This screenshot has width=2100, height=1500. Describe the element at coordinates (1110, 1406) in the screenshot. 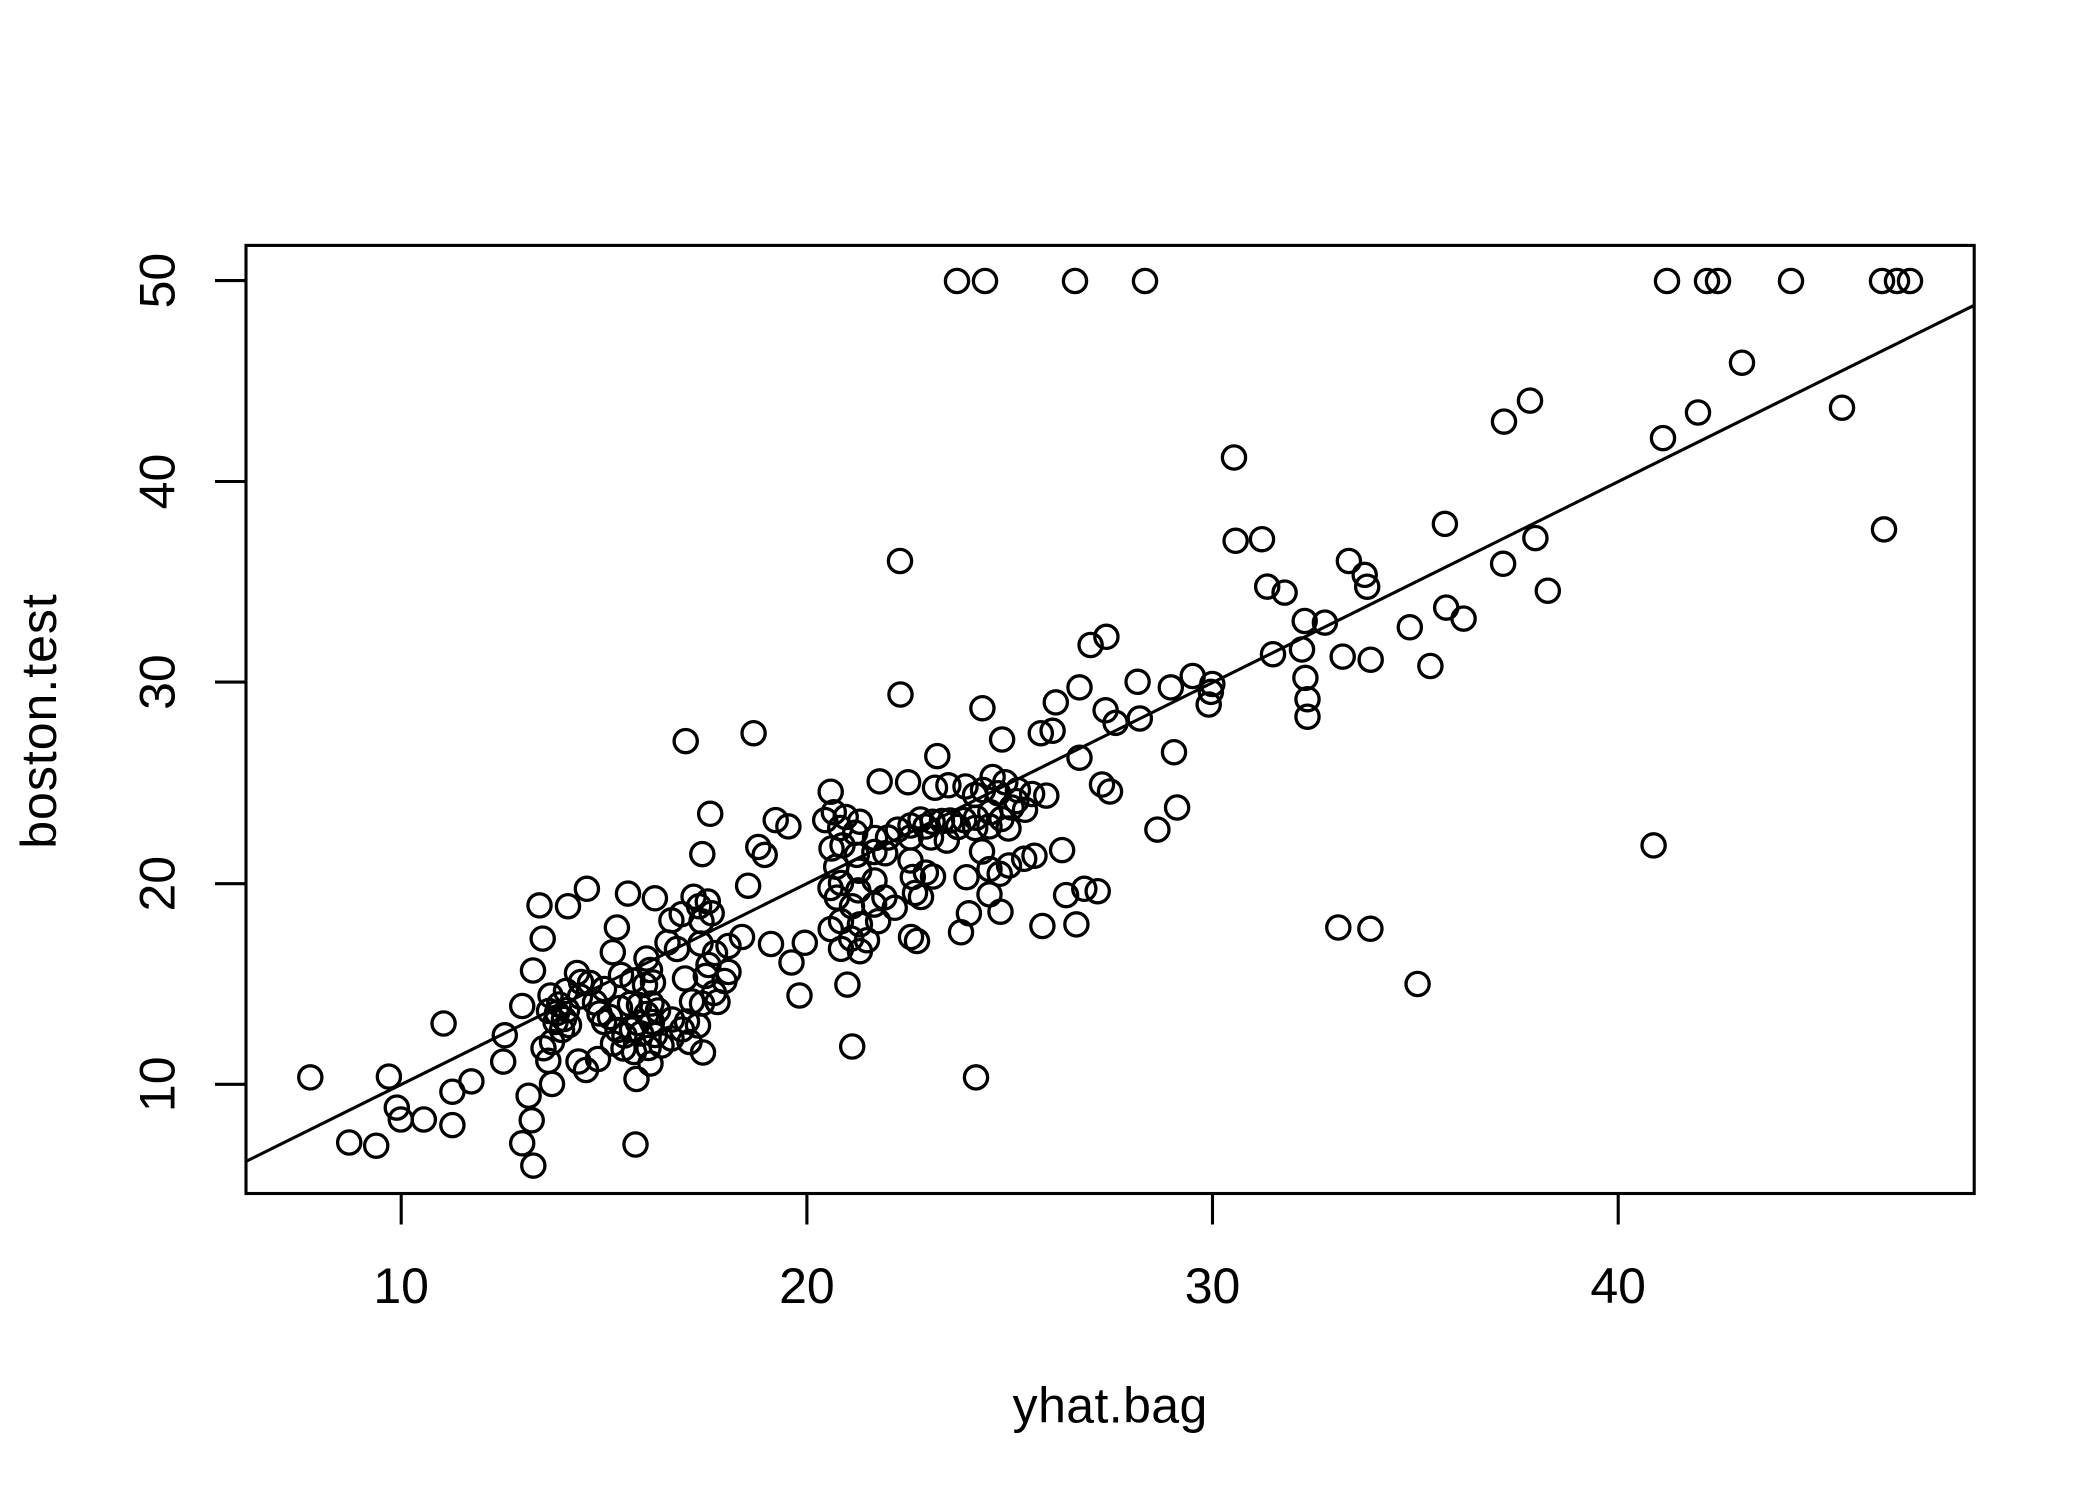

I see `svg-text: yhat.bag` at that location.